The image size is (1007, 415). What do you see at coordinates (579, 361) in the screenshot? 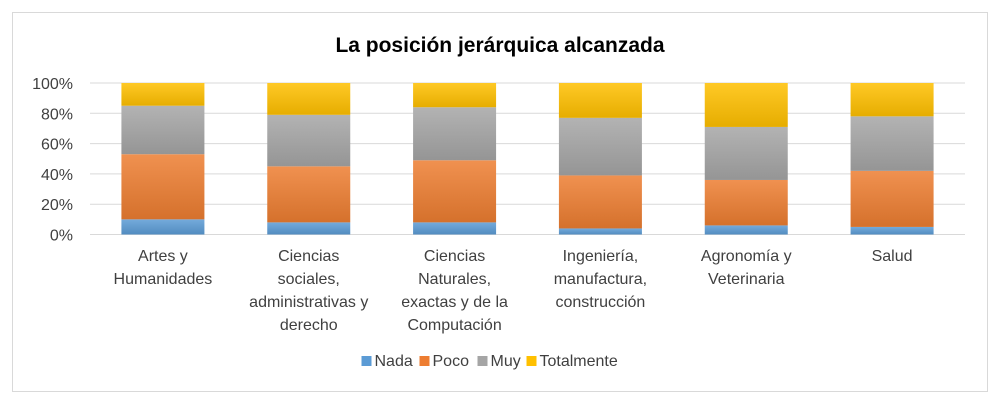
I see `legend-label: Totalmente` at bounding box center [579, 361].